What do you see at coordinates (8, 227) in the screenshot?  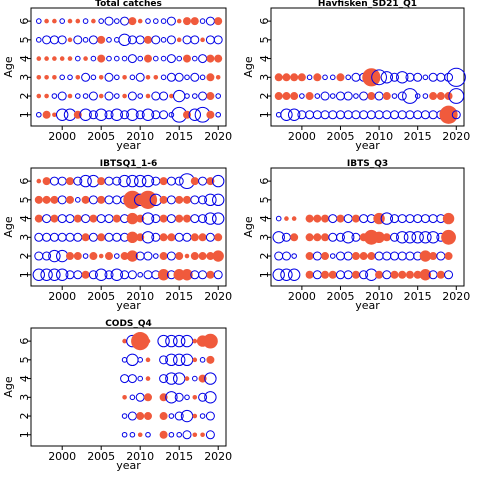 I see `y-axis-label: Age` at bounding box center [8, 227].